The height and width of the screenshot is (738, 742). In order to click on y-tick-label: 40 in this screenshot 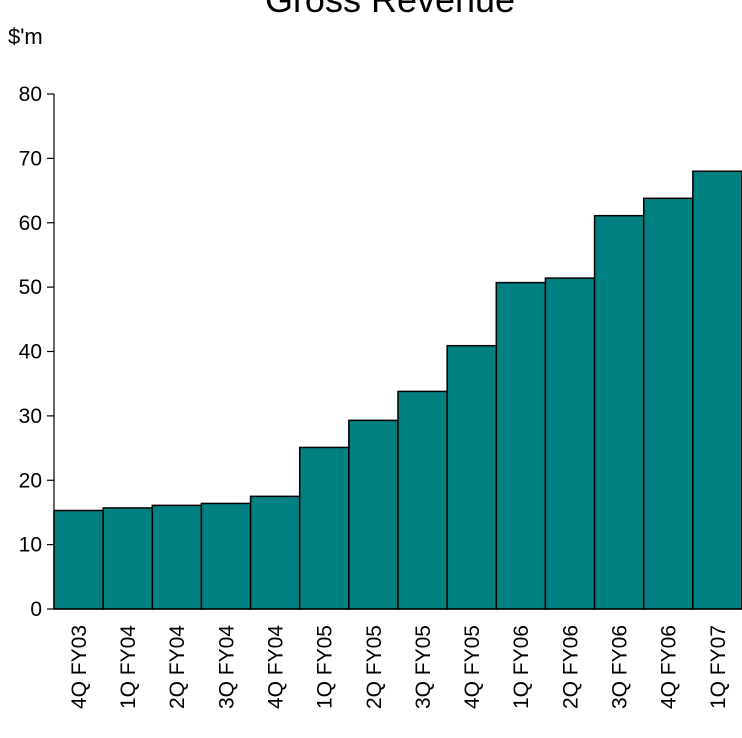, I will do `click(30, 352)`.